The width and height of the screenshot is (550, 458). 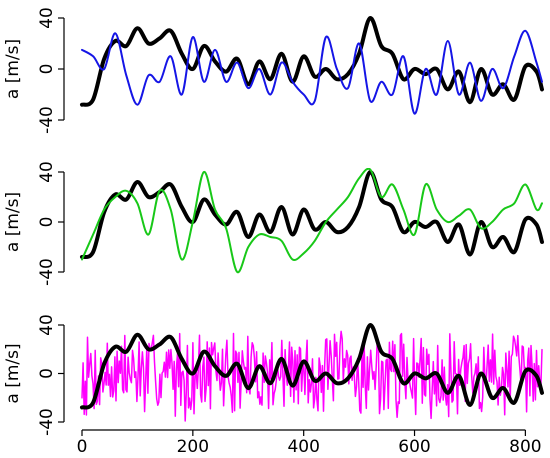 I want to click on x-tick-label: 400, so click(x=303, y=447).